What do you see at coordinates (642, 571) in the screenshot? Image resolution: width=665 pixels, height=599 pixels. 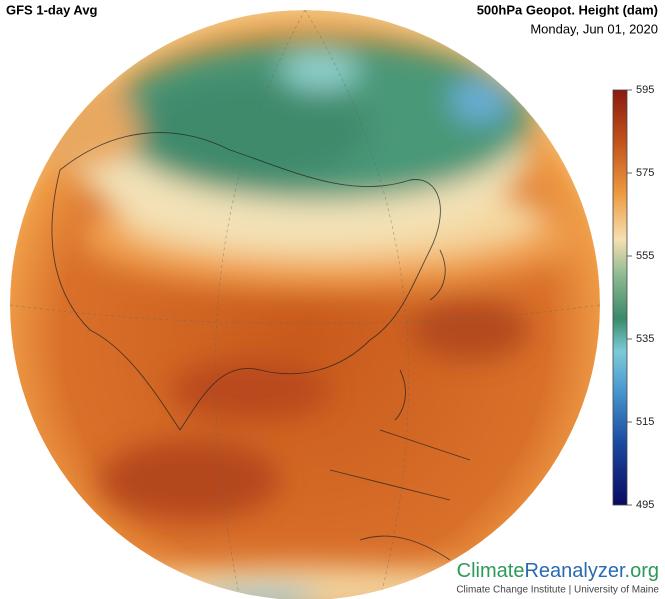 I see `logo-part: .org` at bounding box center [642, 571].